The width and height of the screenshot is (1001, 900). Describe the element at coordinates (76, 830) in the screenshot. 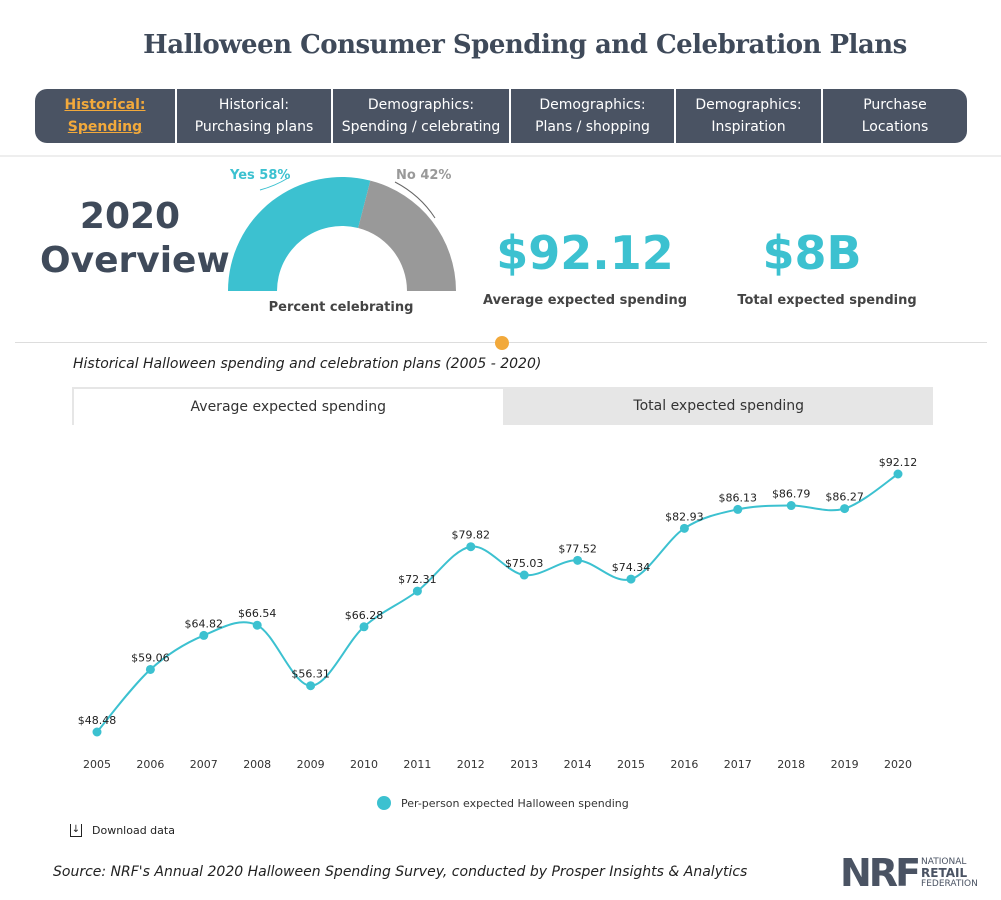

I see `download-icon: ↓` at that location.